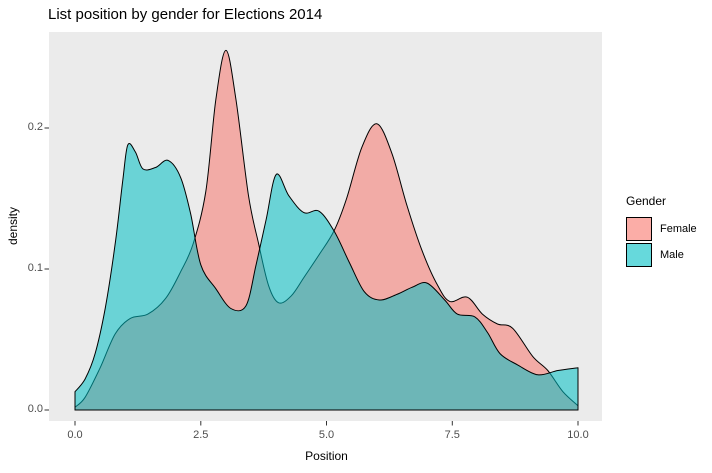 The image size is (712, 473). I want to click on x-tick-label: 2.5, so click(201, 435).